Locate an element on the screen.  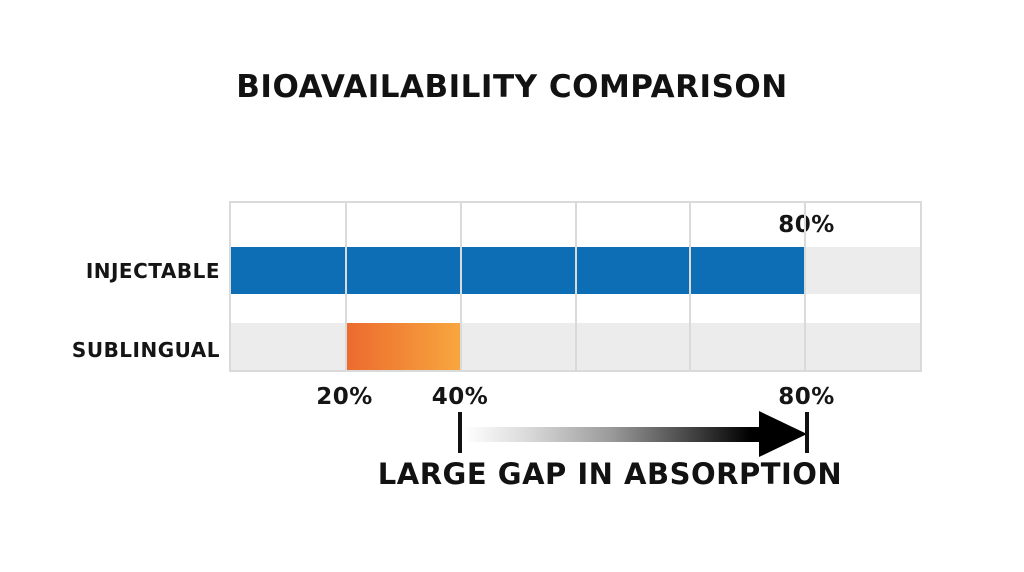
category-label-sublingual: SUBLINGUAL is located at coordinates (145, 350).